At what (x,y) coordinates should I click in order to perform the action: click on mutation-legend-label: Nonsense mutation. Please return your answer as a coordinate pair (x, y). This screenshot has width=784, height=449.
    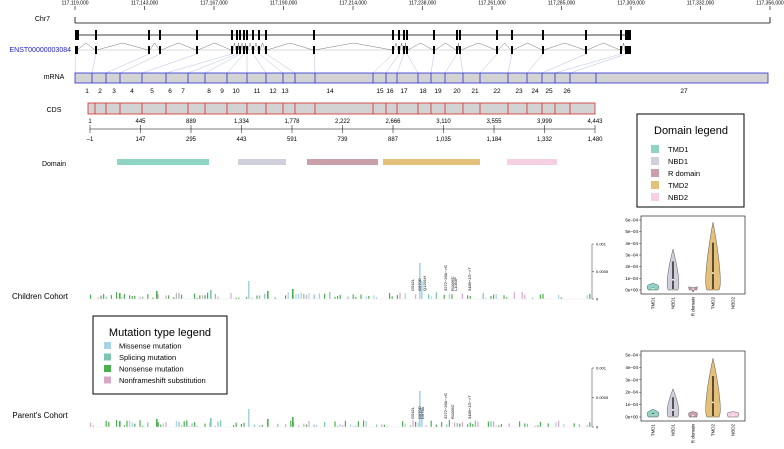
    Looking at the image, I should click on (151, 369).